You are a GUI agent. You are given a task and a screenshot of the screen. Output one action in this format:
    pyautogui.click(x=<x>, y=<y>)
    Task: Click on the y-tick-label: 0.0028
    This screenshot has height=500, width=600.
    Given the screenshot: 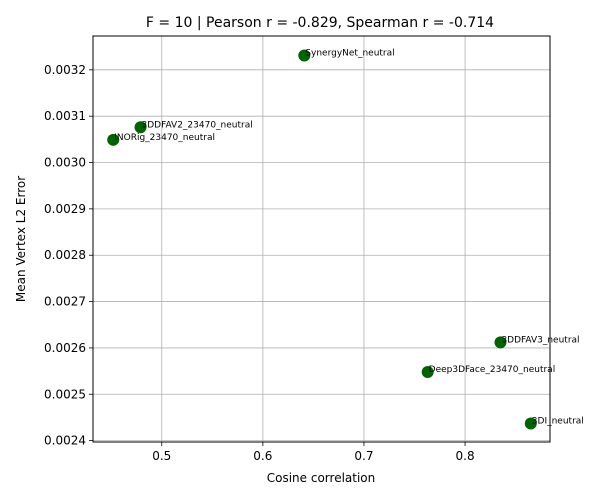 What is the action you would take?
    pyautogui.click(x=65, y=255)
    